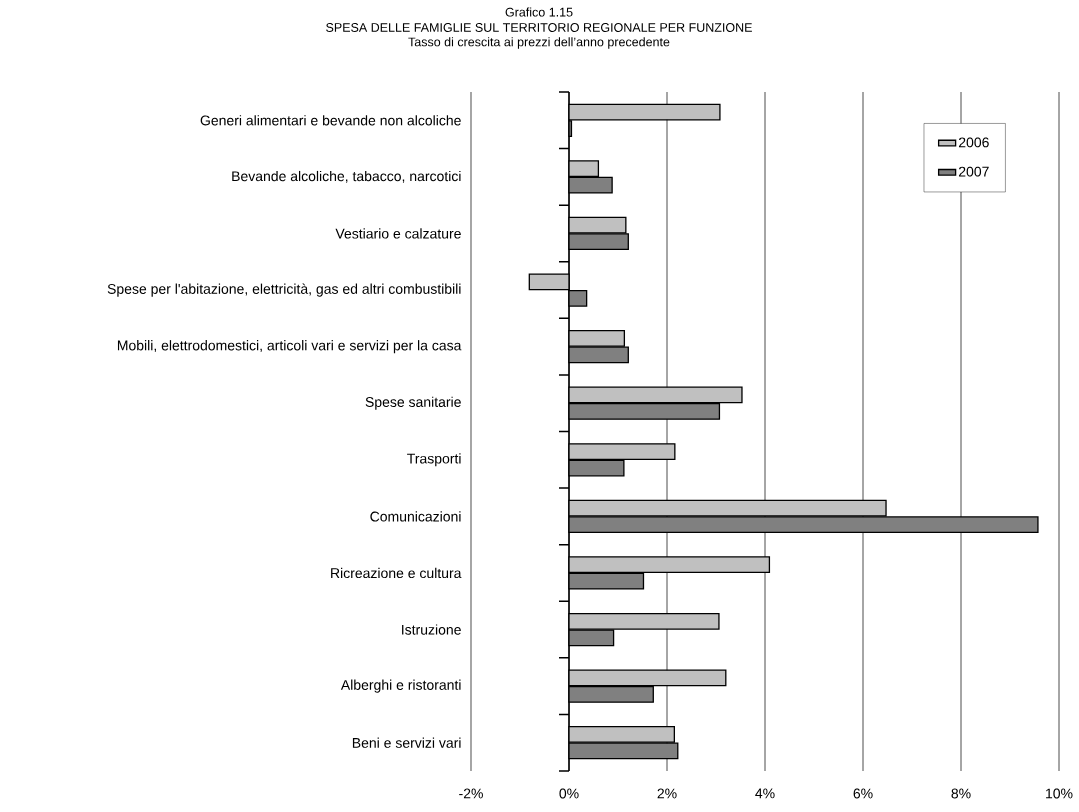  What do you see at coordinates (667, 793) in the screenshot?
I see `x-tick-label: 2%` at bounding box center [667, 793].